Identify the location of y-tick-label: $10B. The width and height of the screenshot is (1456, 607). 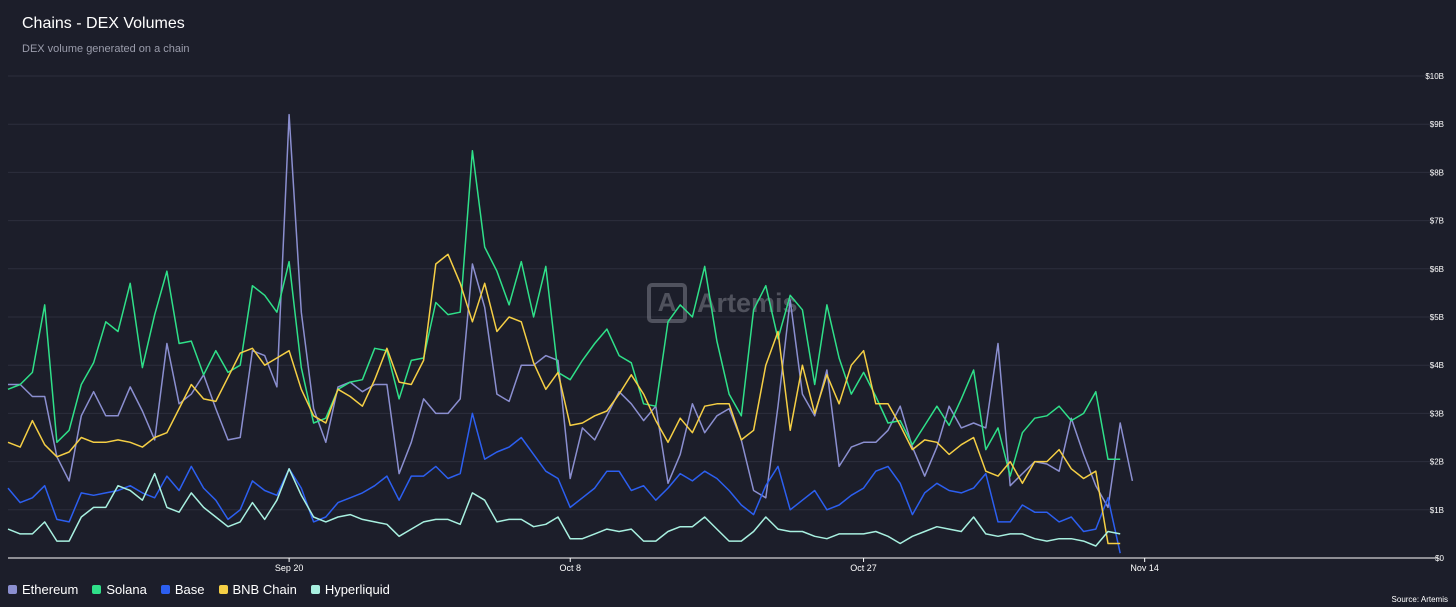
(1434, 76).